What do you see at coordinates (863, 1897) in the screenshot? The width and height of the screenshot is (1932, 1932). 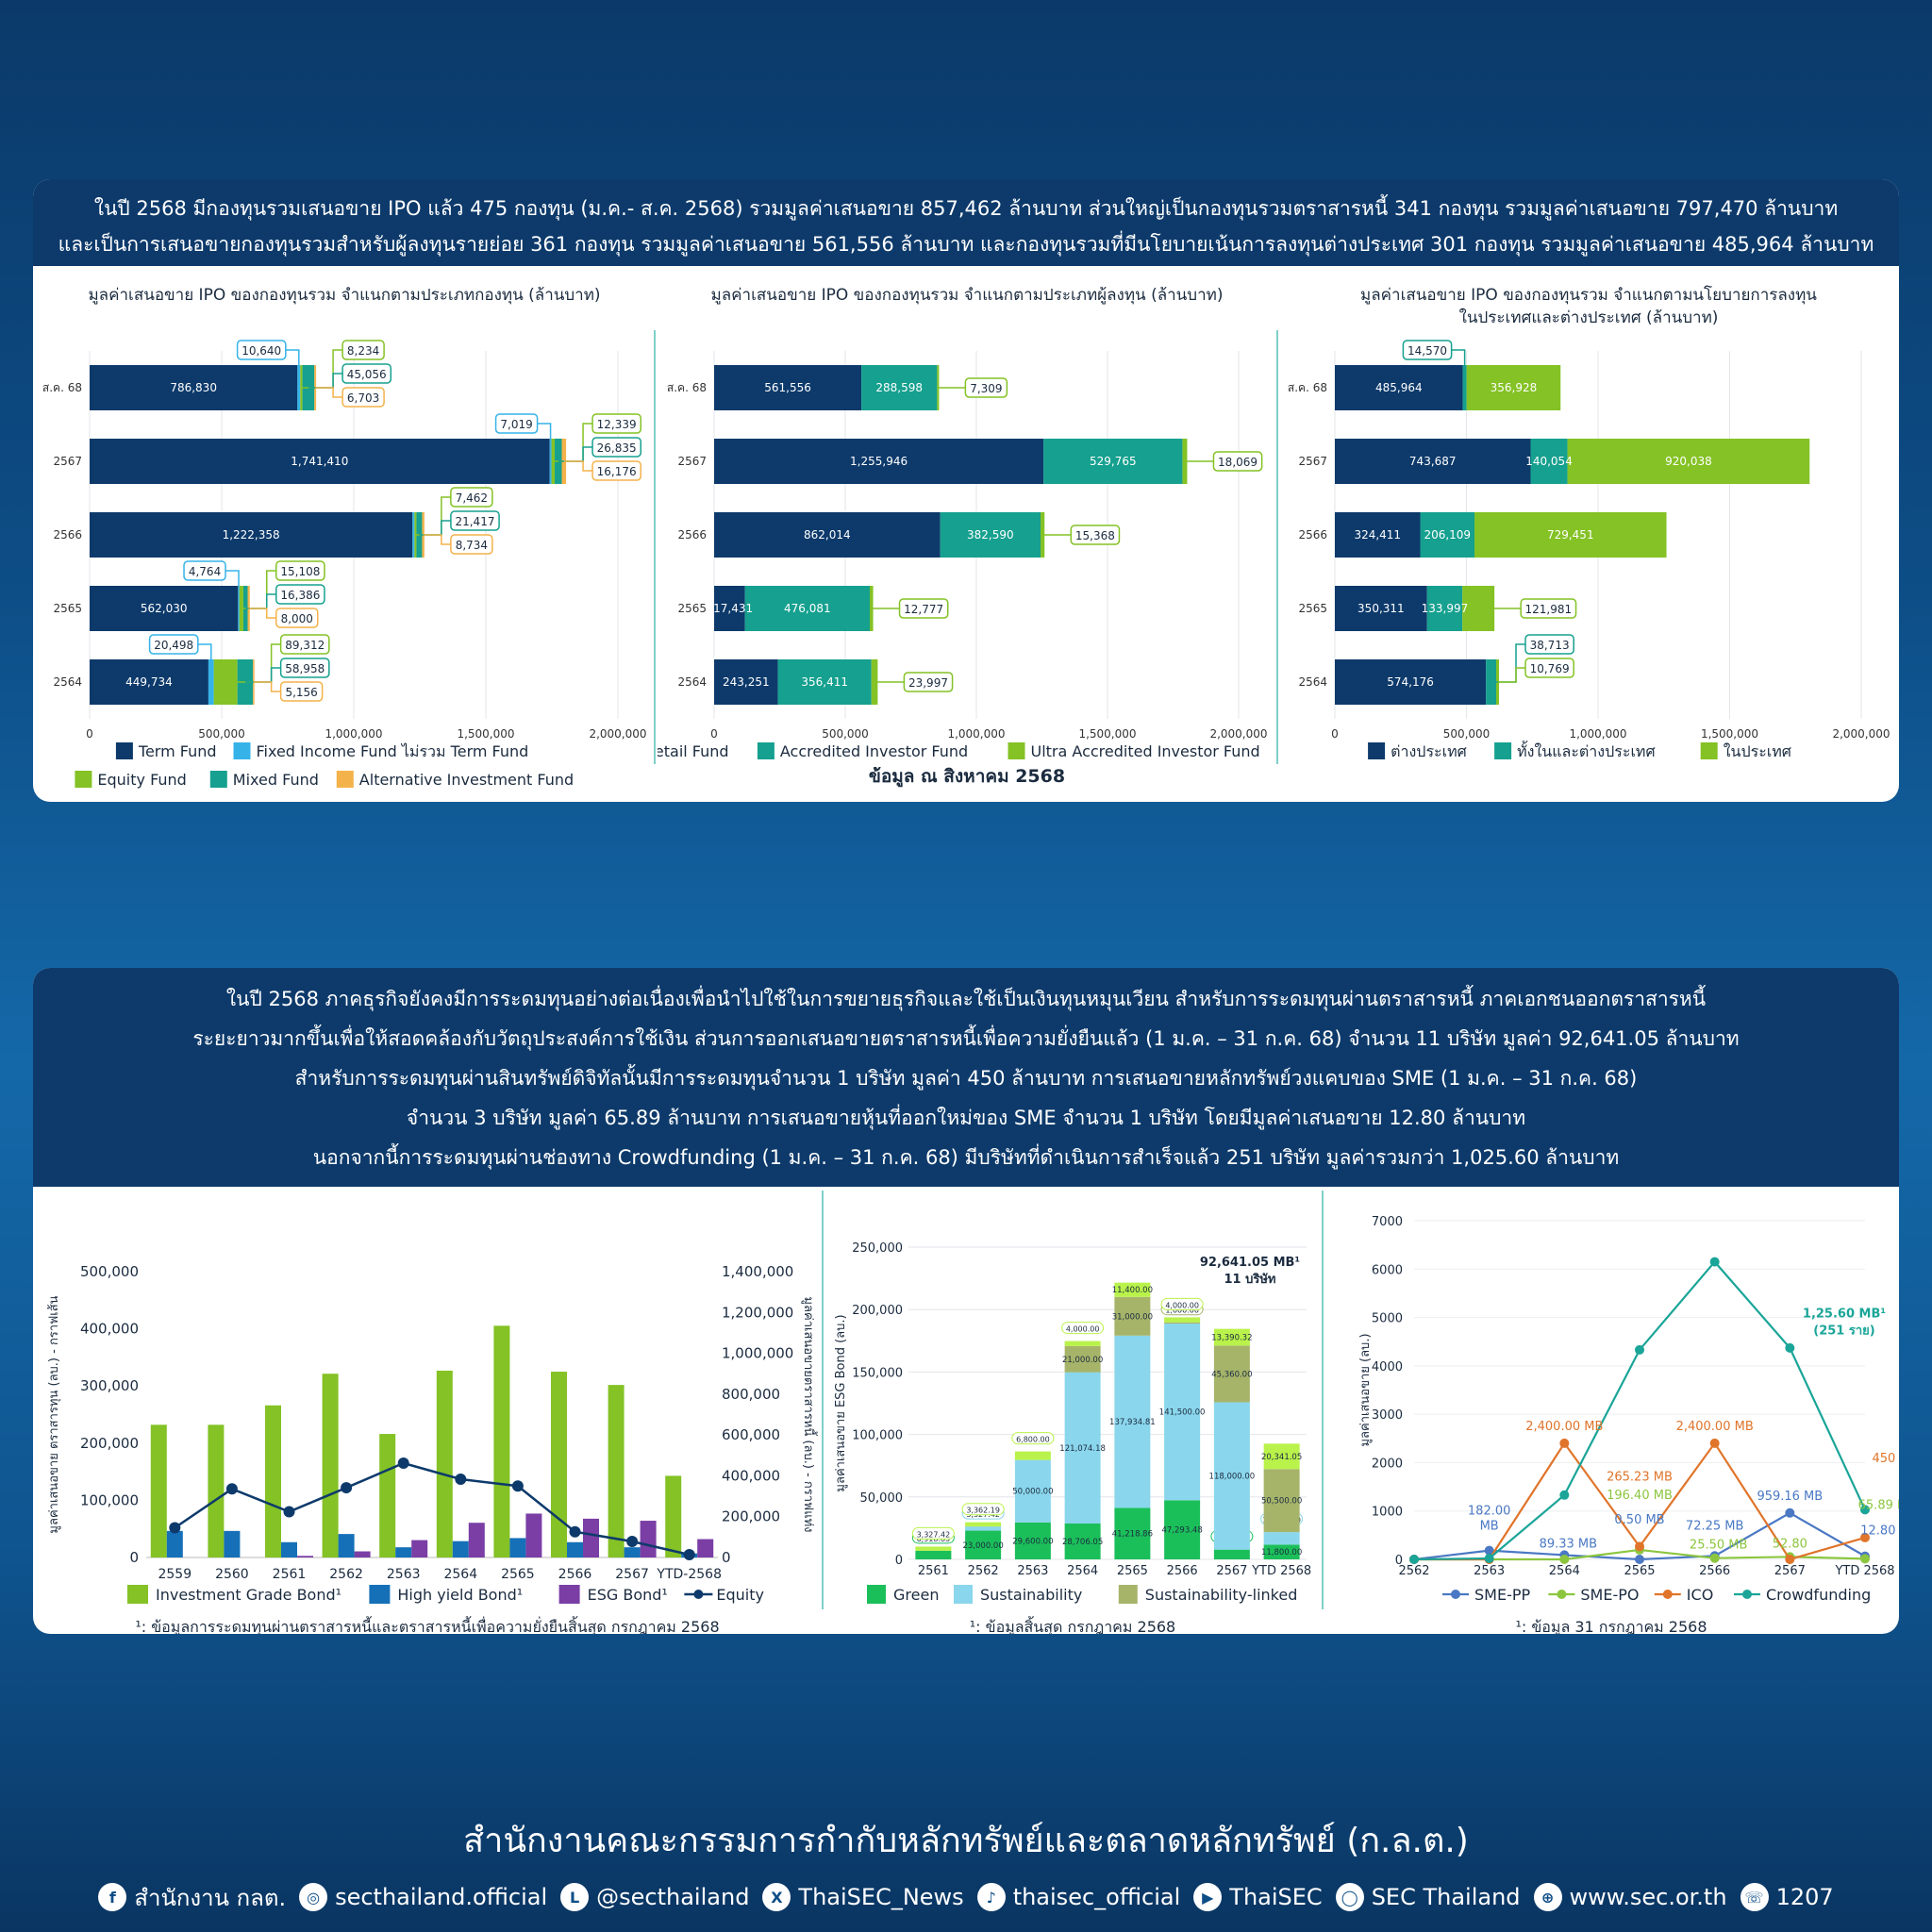 I see `social-link-x: X ThaiSEC_News` at bounding box center [863, 1897].